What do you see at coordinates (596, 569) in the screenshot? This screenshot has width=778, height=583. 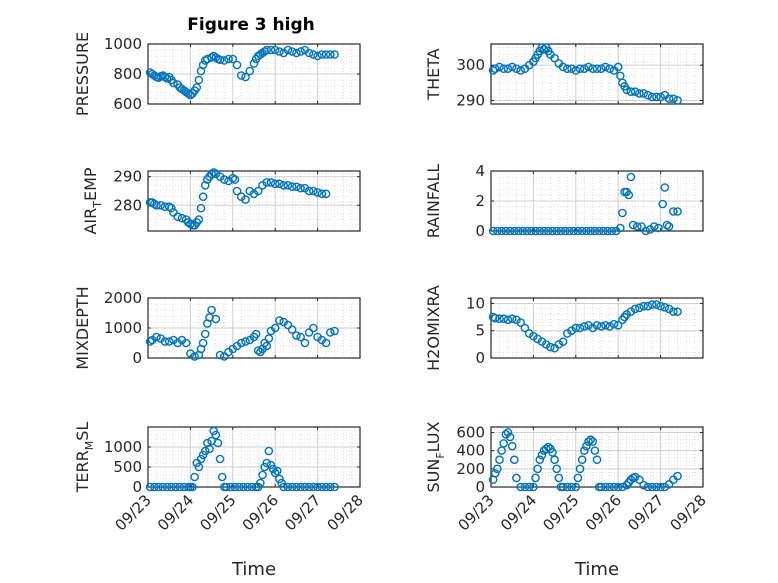 I see `x-axis-label: Time` at bounding box center [596, 569].